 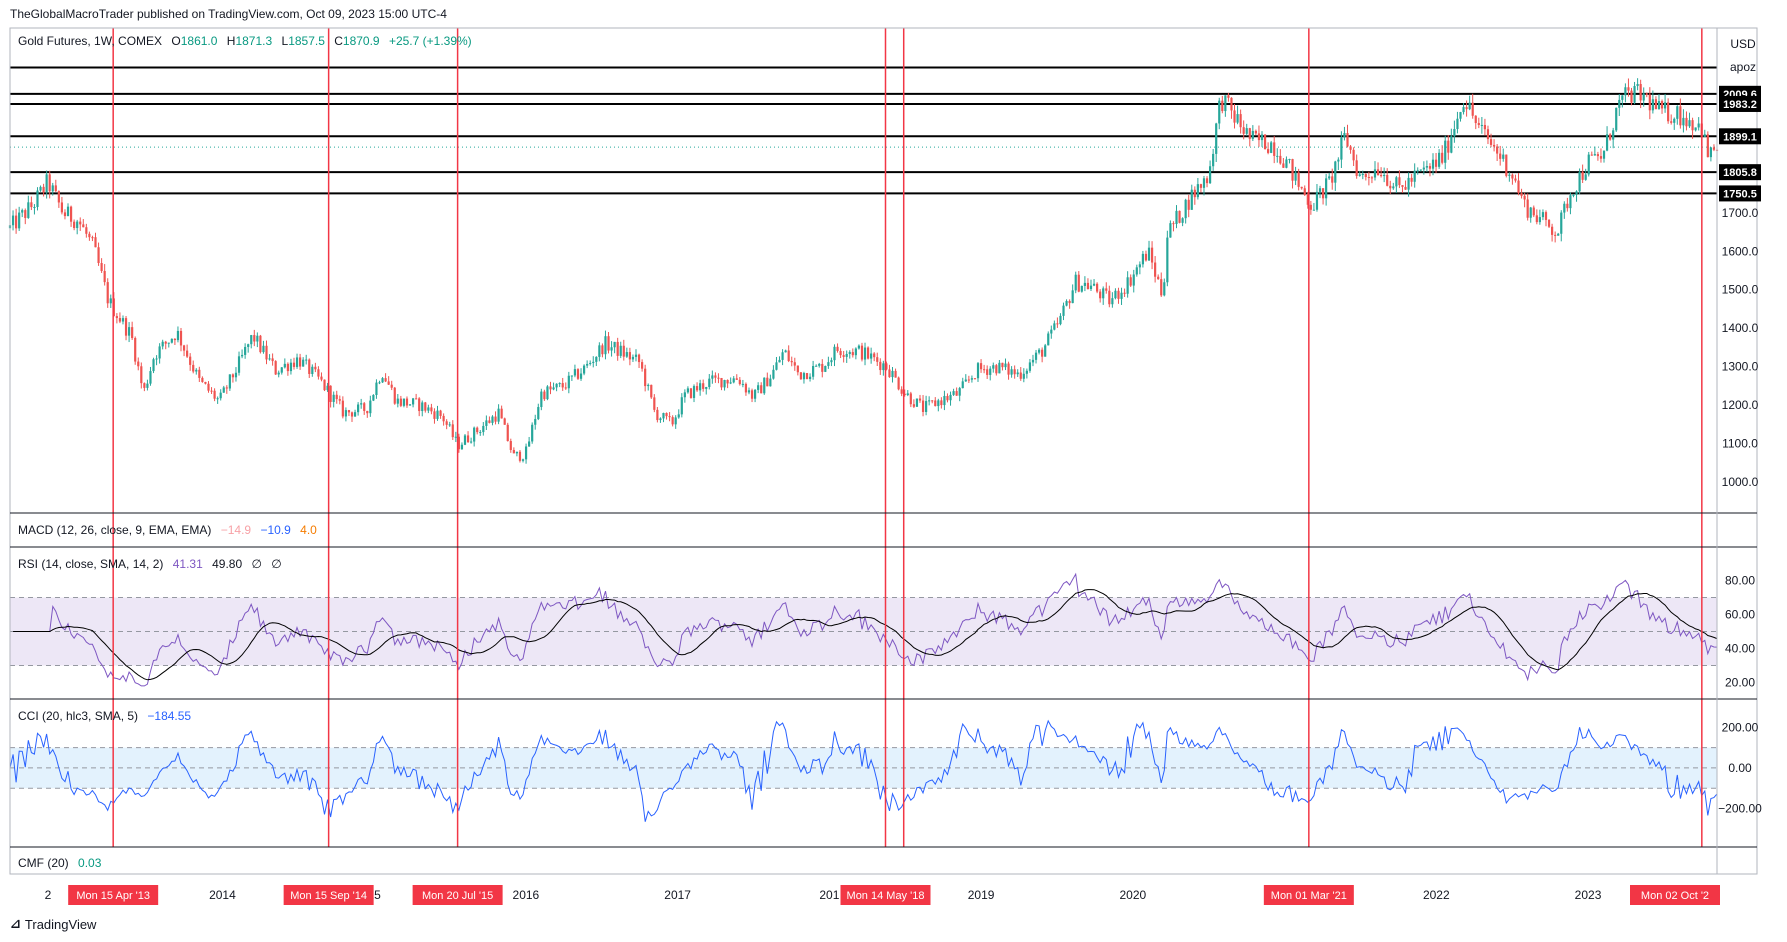 I want to click on level-price-tag-label: 1899.1, so click(x=1740, y=137).